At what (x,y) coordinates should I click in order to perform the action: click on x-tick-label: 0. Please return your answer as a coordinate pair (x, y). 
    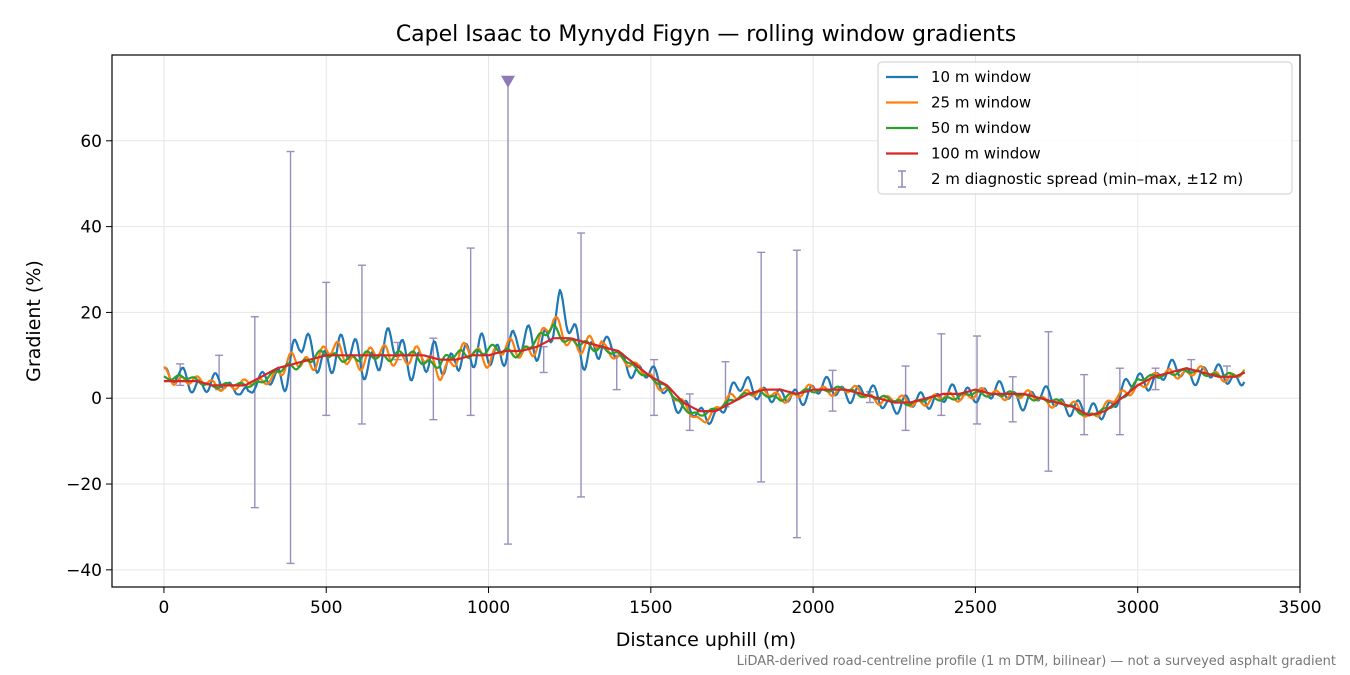
    Looking at the image, I should click on (164, 608).